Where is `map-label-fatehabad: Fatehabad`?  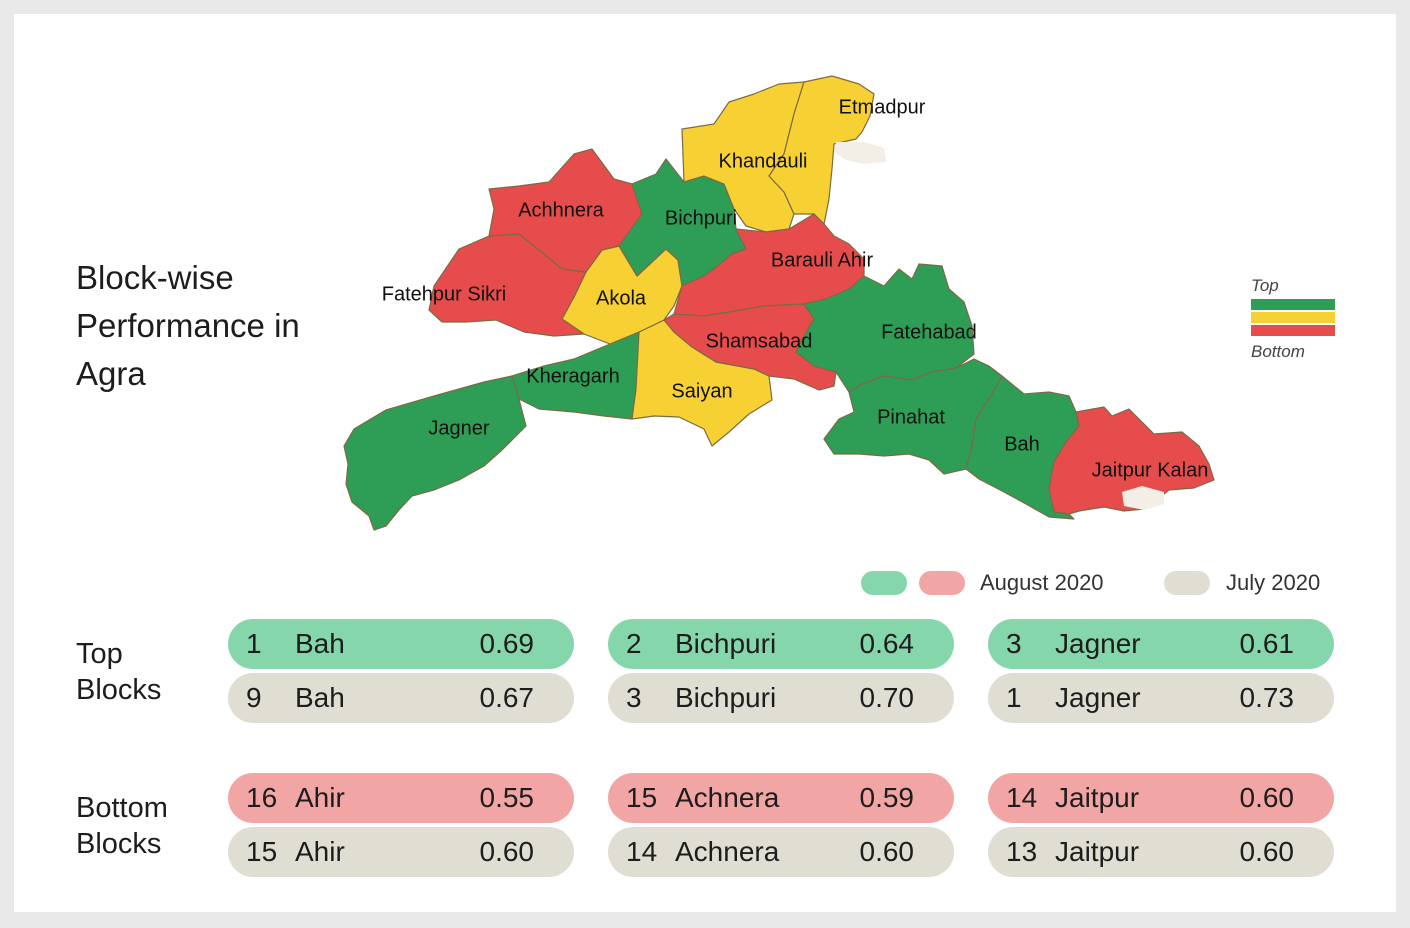
map-label-fatehabad: Fatehabad is located at coordinates (929, 332).